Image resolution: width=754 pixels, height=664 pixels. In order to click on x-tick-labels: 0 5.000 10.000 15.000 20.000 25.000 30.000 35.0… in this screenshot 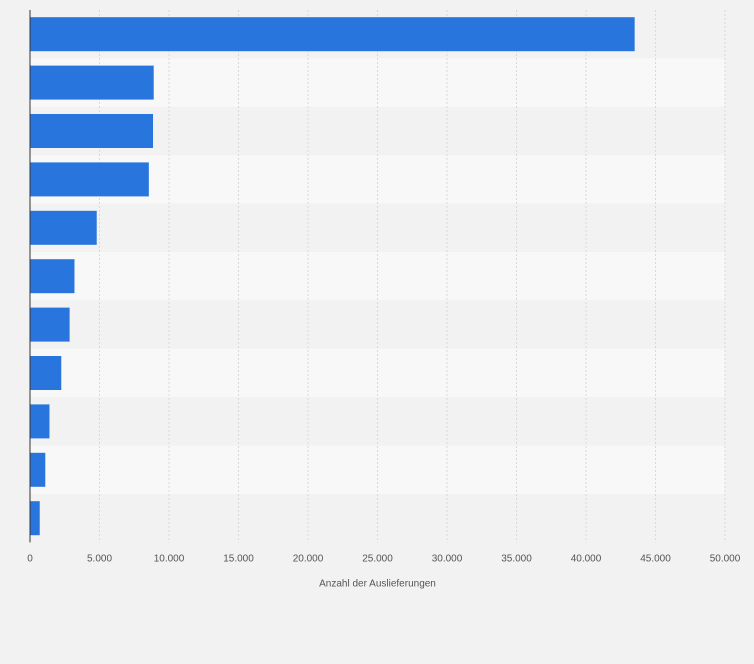, I will do `click(384, 558)`.